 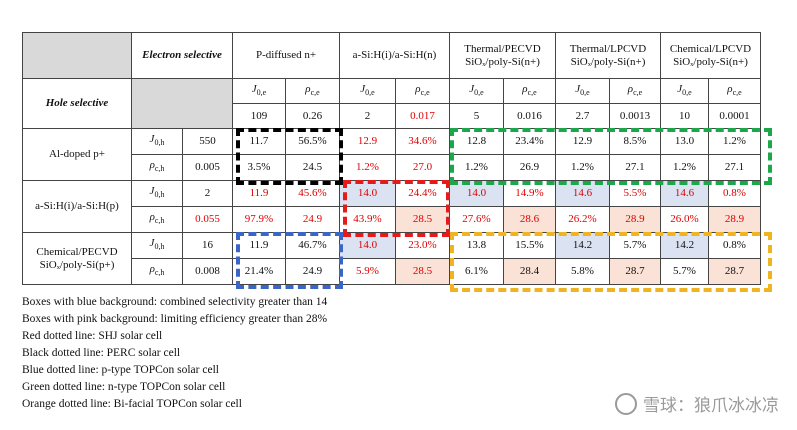 What do you see at coordinates (312, 193) in the screenshot?
I see `cell: 45.6%` at bounding box center [312, 193].